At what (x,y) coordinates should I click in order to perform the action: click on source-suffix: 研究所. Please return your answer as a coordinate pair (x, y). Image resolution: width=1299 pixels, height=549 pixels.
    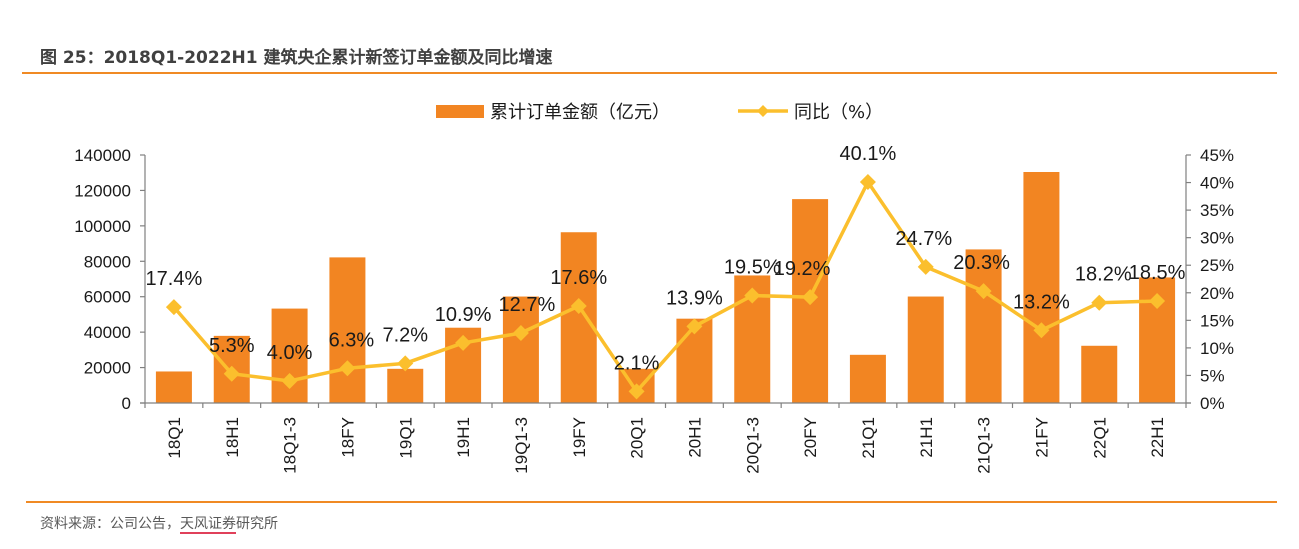
    Looking at the image, I should click on (257, 524).